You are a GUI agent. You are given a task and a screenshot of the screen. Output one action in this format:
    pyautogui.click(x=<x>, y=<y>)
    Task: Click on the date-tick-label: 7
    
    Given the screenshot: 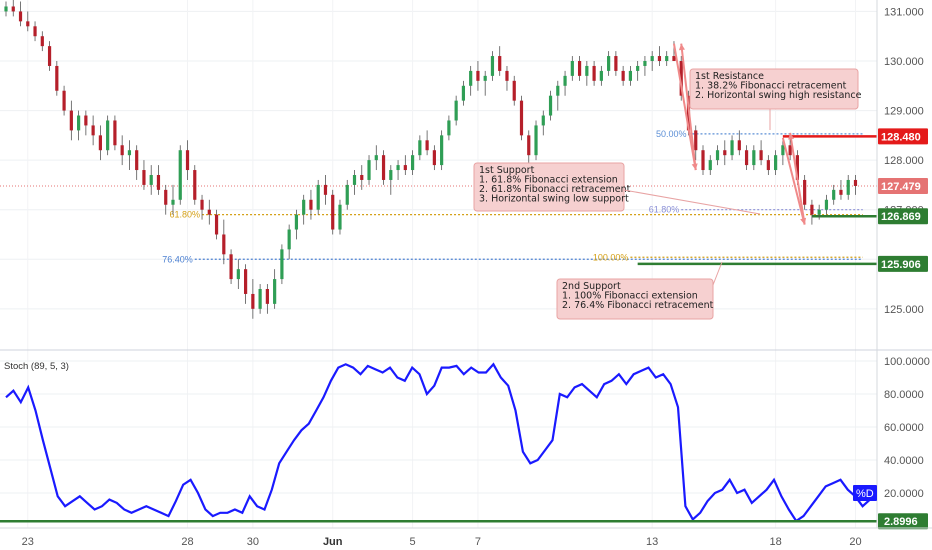 What is the action you would take?
    pyautogui.click(x=478, y=542)
    